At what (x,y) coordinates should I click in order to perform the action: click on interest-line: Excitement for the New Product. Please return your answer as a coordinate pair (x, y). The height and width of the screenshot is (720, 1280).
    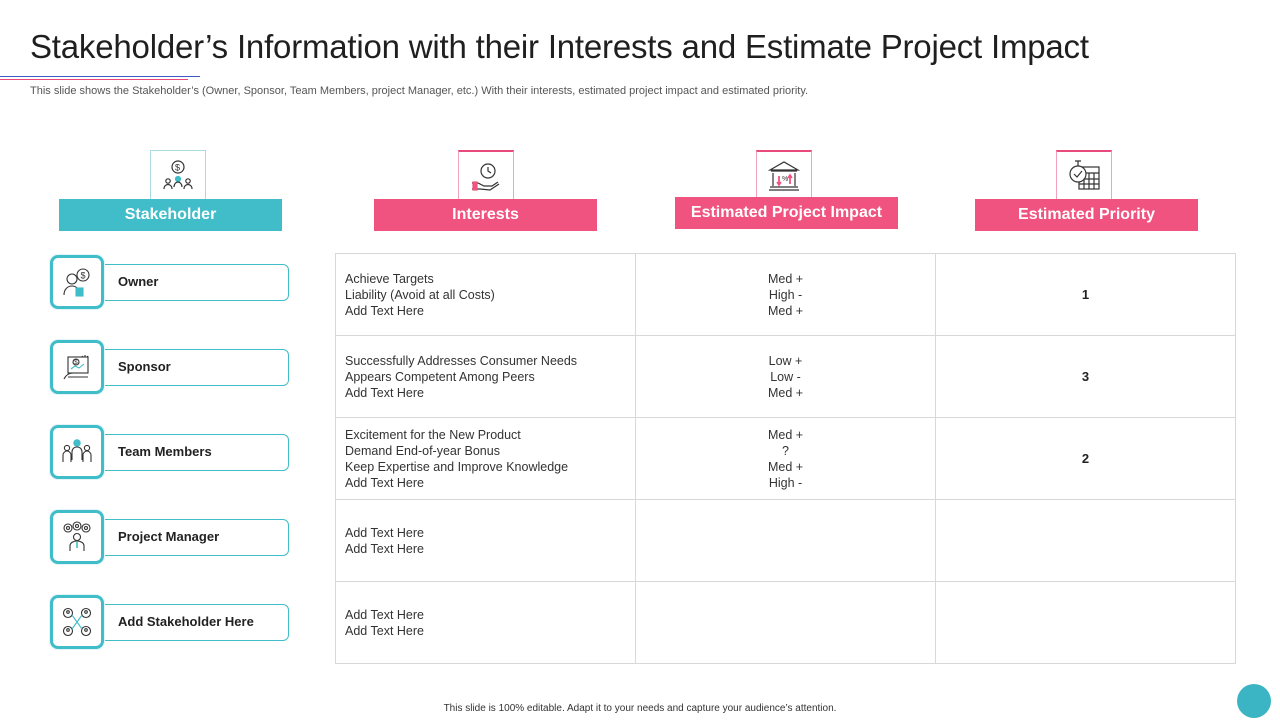
    Looking at the image, I should click on (433, 434).